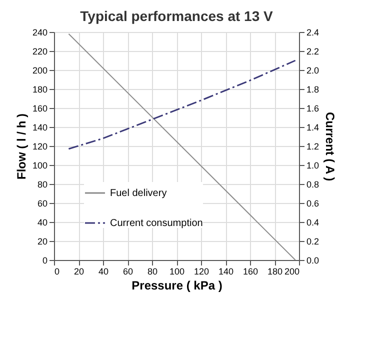  I want to click on x-tick-label: 0, so click(57, 271).